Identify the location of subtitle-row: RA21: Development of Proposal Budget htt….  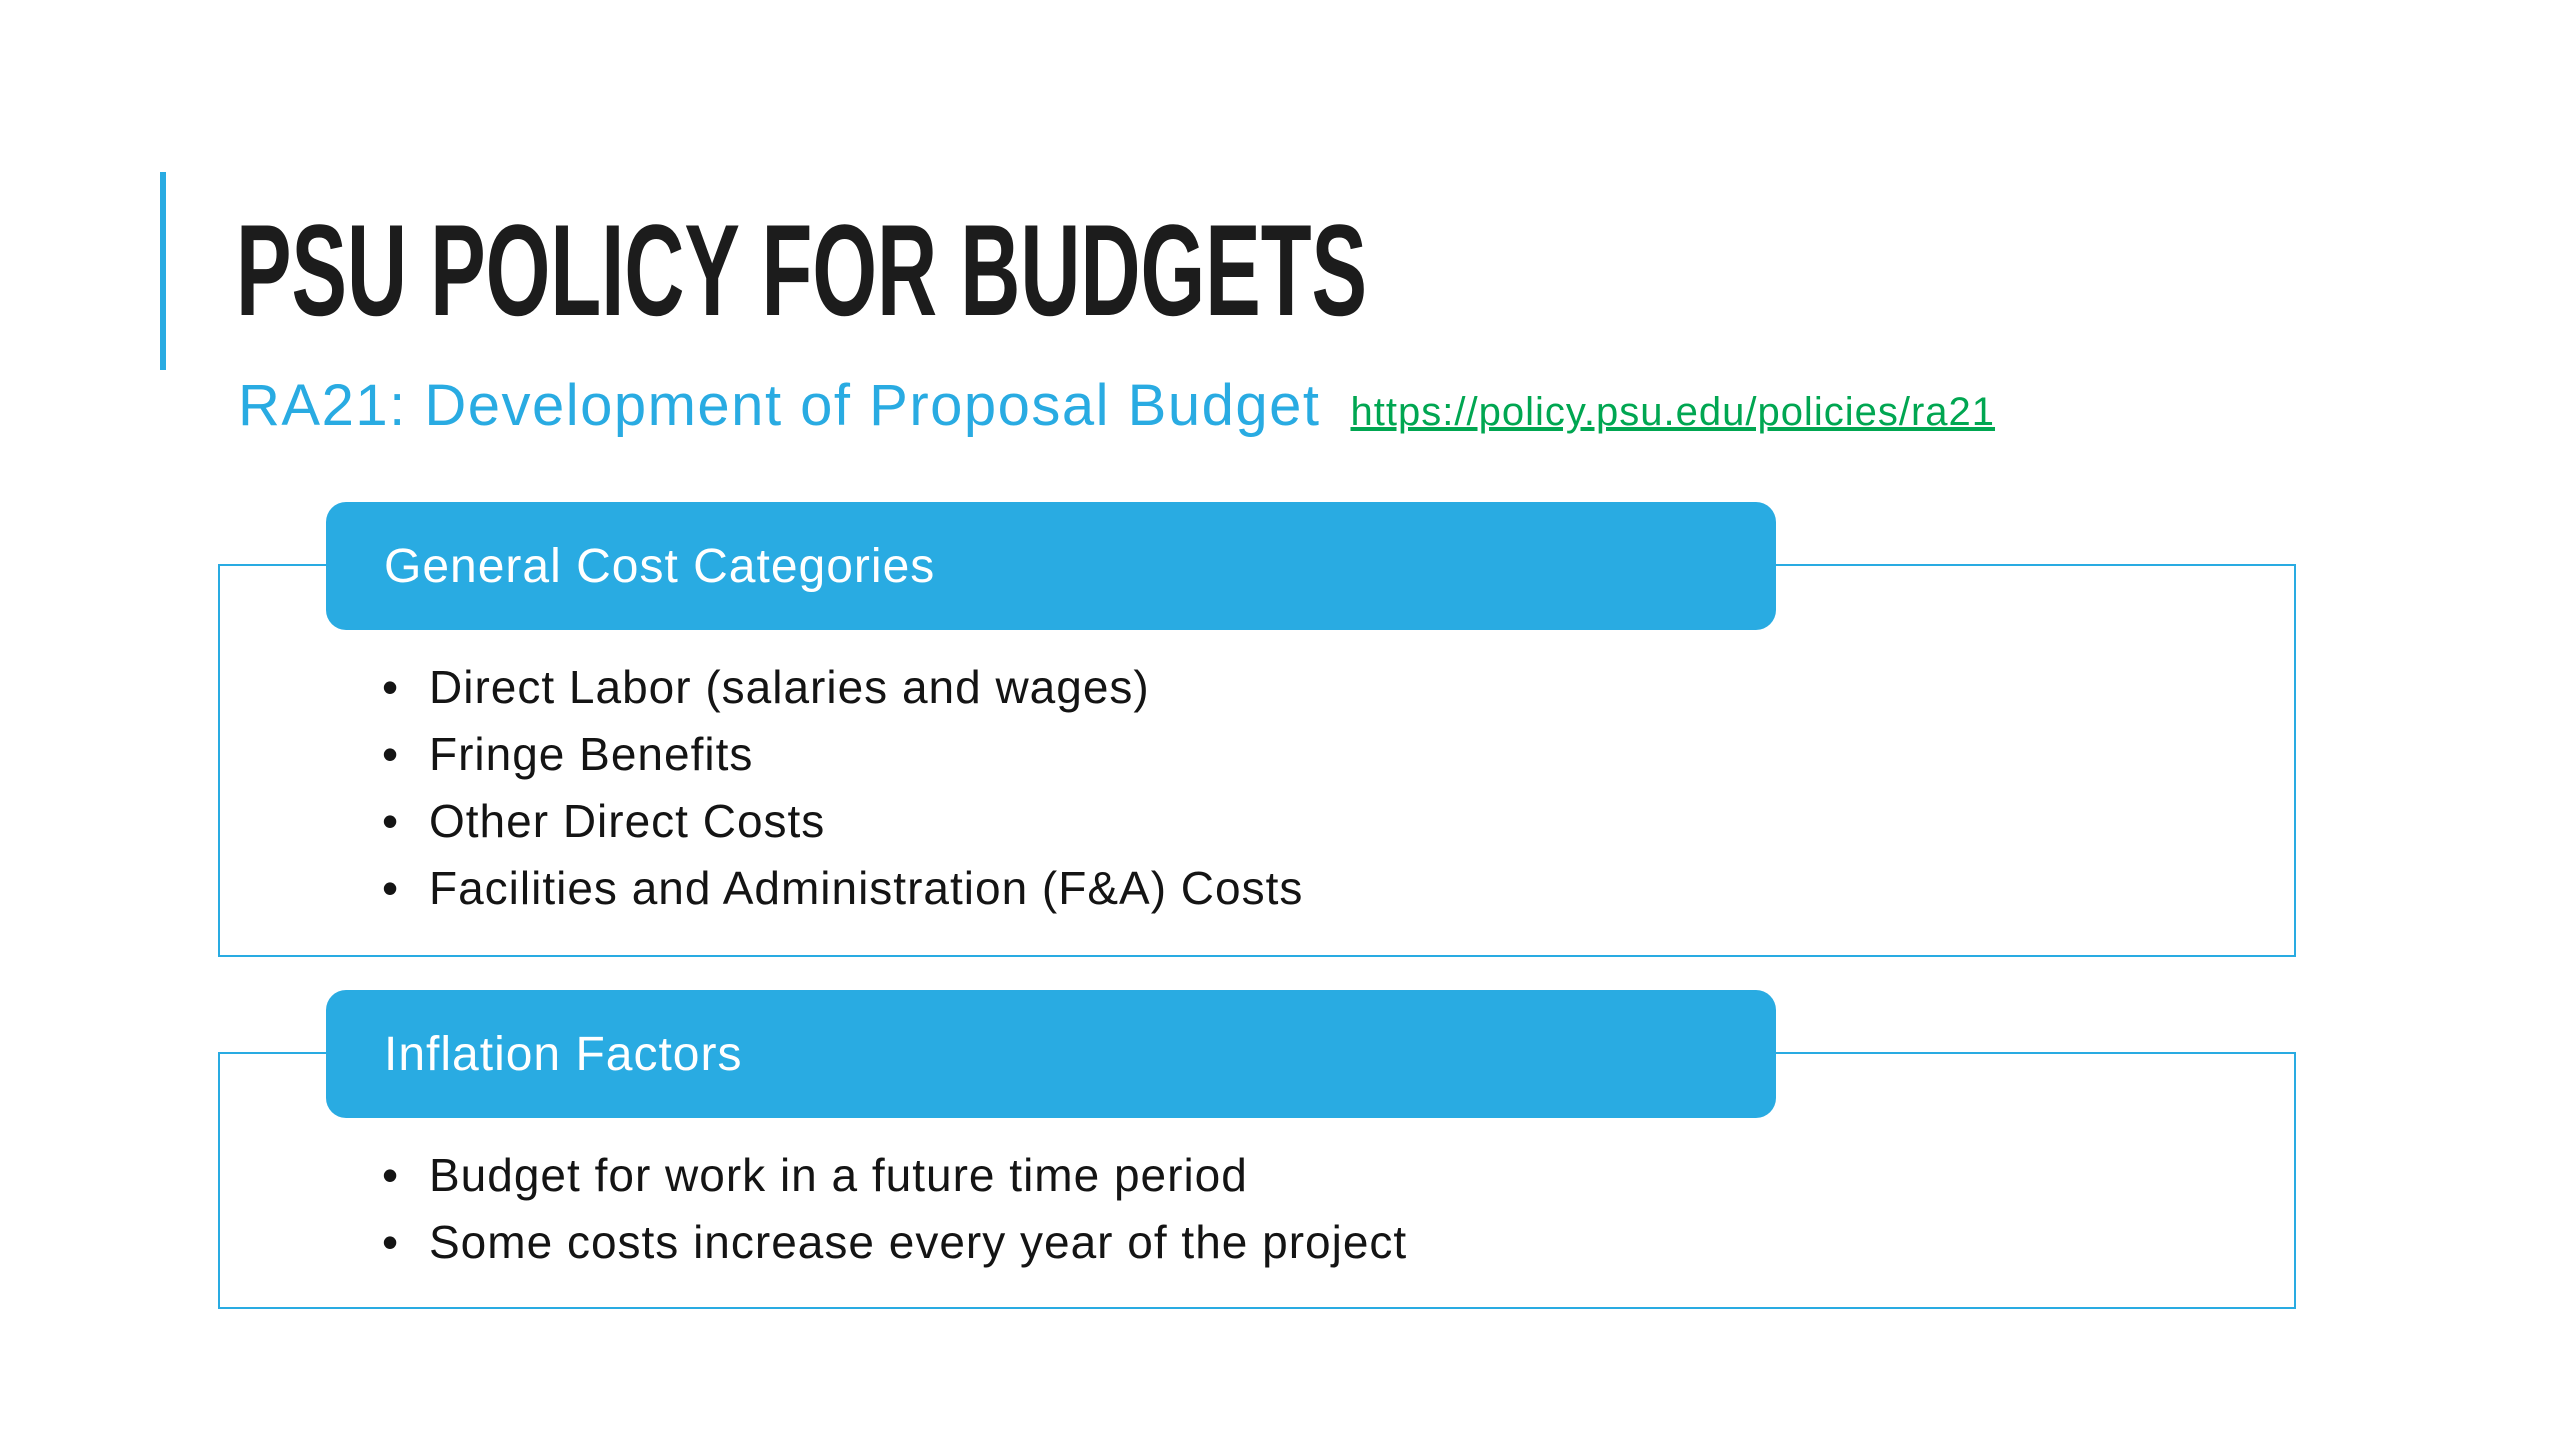
(1116, 405).